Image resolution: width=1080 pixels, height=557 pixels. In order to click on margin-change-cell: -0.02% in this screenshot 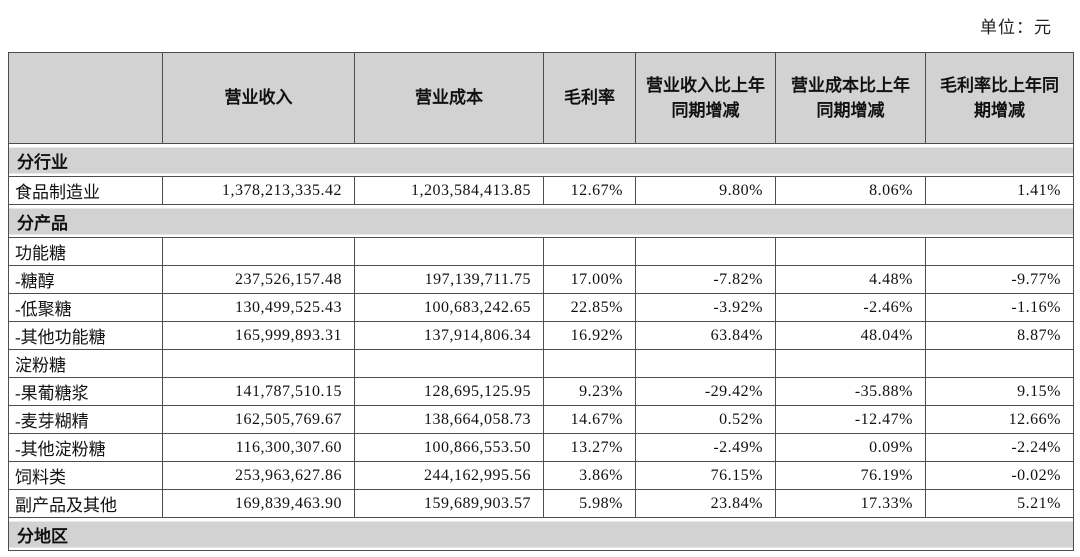, I will do `click(999, 475)`.